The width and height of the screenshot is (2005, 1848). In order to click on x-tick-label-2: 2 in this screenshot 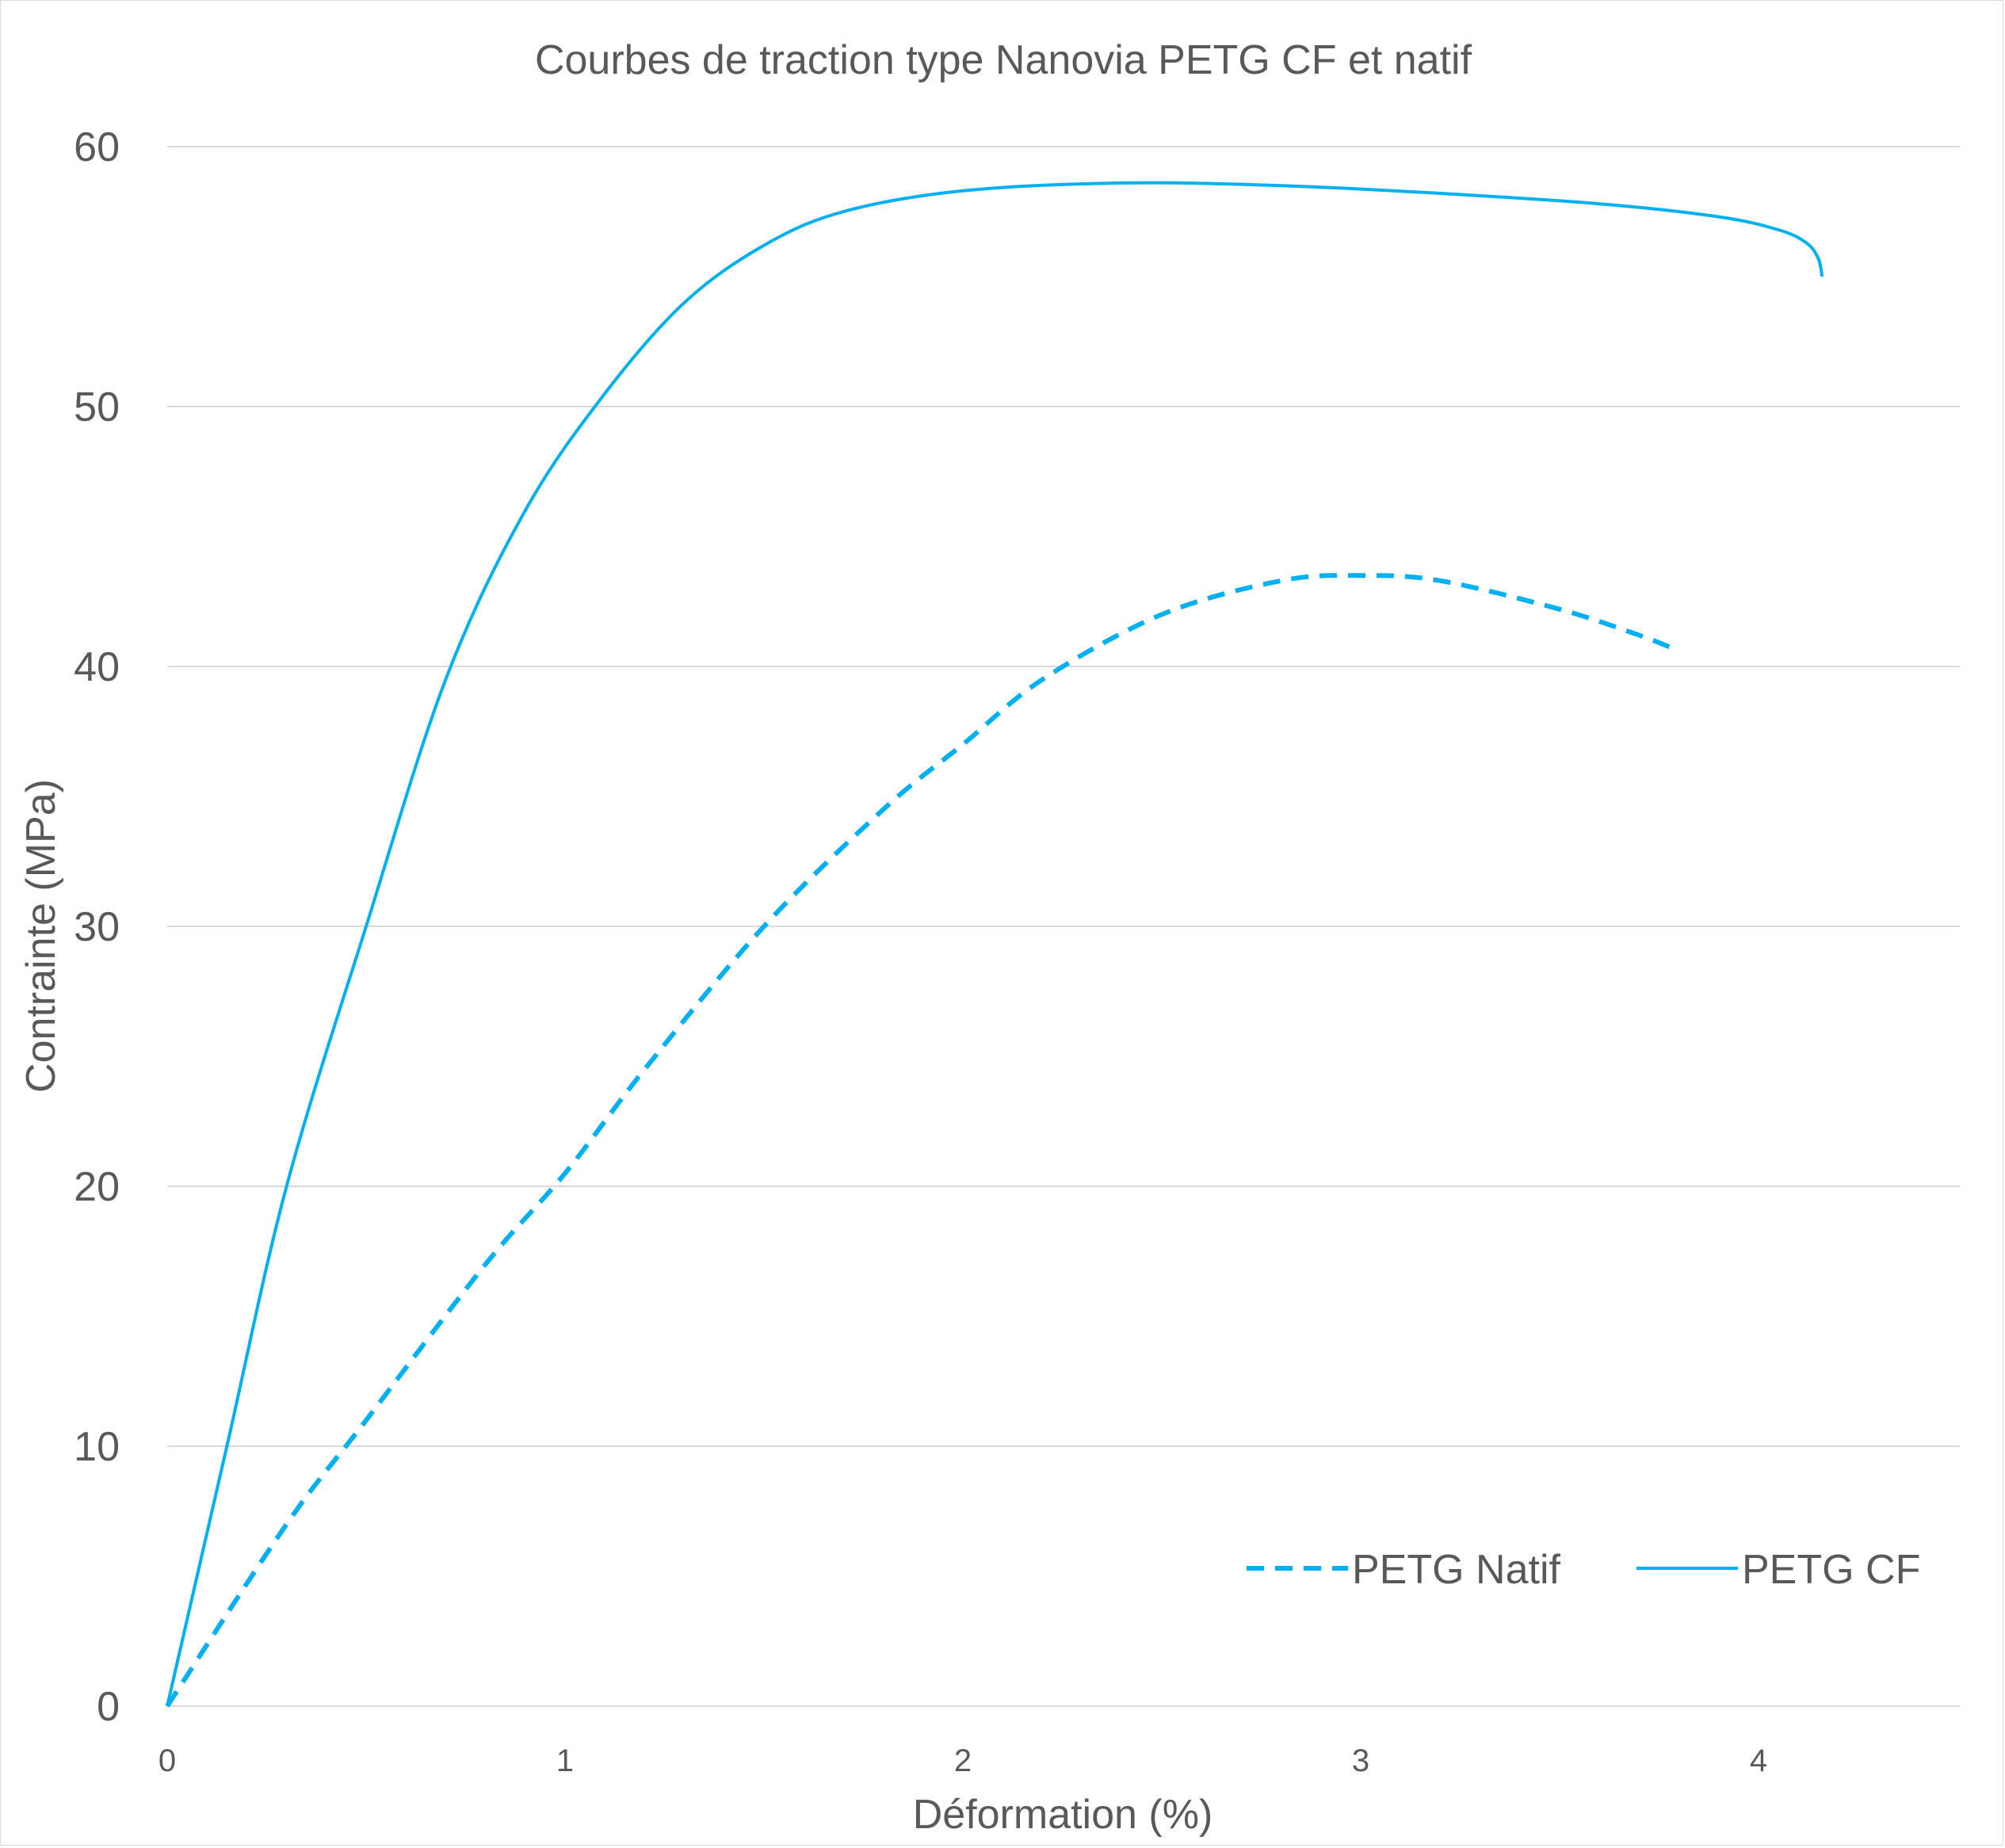, I will do `click(963, 1761)`.